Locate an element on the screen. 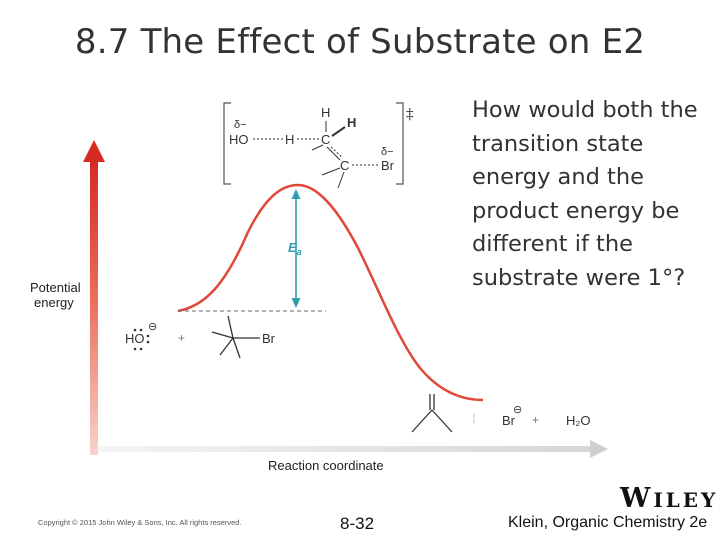 This screenshot has height=540, width=720. y-axis-label-line1: Potential is located at coordinates (55, 287).